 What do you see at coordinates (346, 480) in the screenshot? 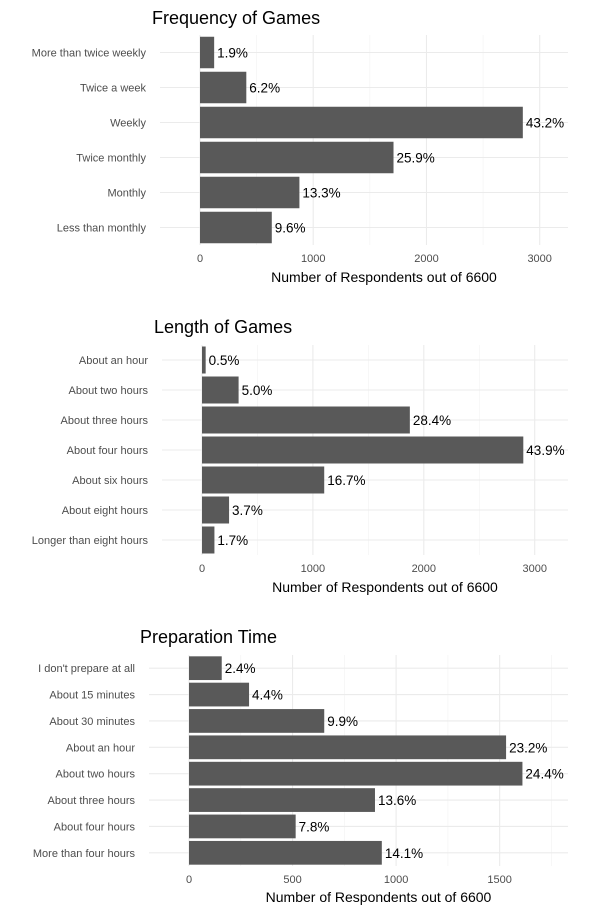
I see `data-label: 16.7%` at bounding box center [346, 480].